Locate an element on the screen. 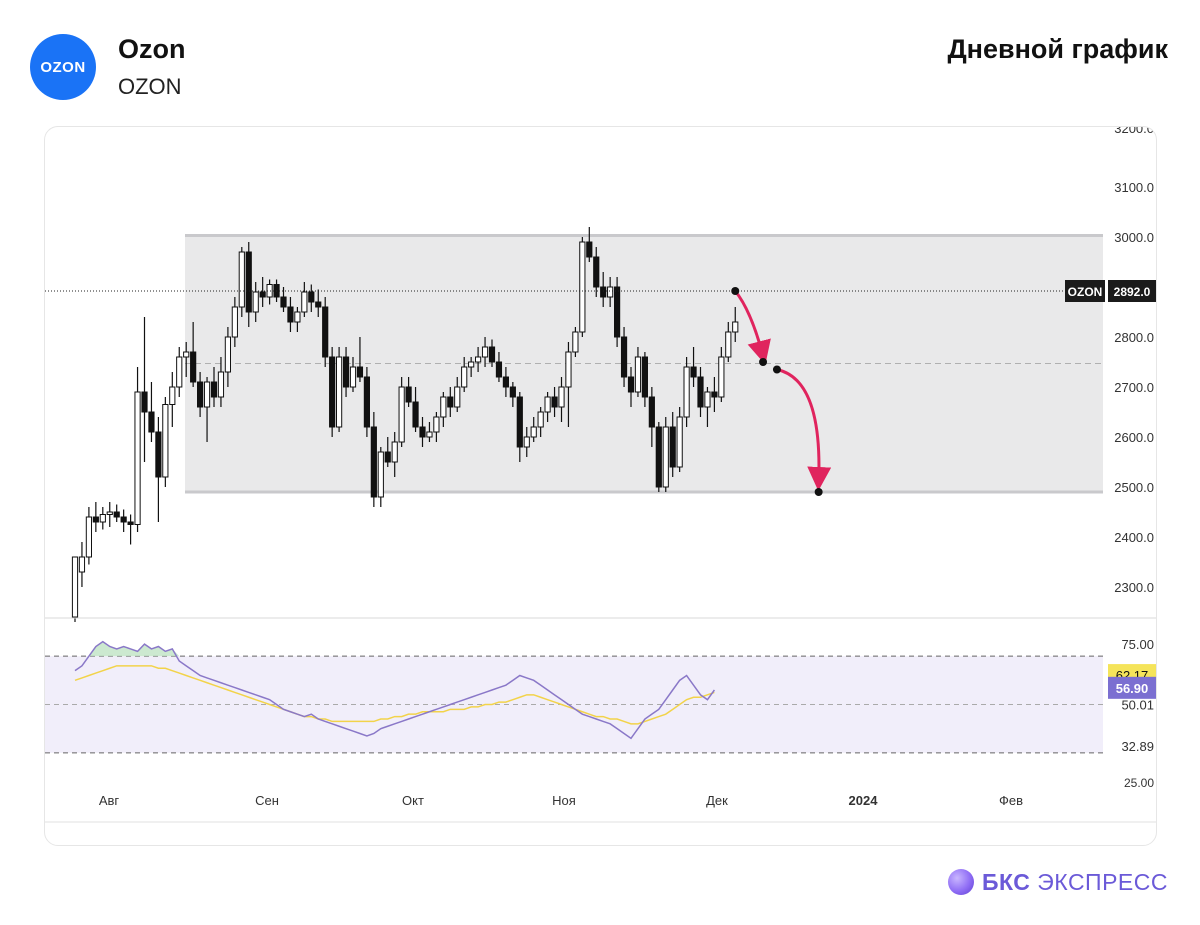  time-axis-label: Фев is located at coordinates (1011, 800).